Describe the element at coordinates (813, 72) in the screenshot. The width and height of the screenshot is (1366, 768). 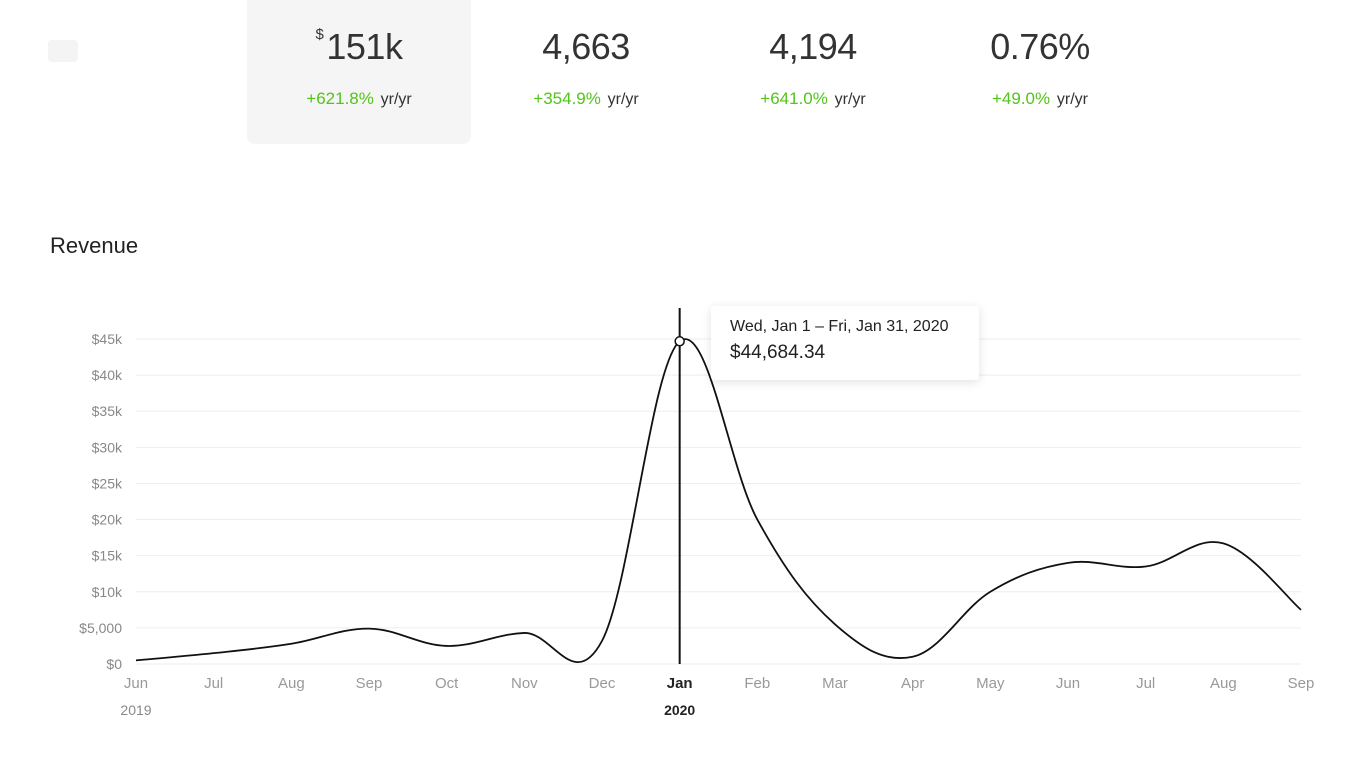
I see `metric-customers: 4,194 +641.0% yr/yr` at that location.